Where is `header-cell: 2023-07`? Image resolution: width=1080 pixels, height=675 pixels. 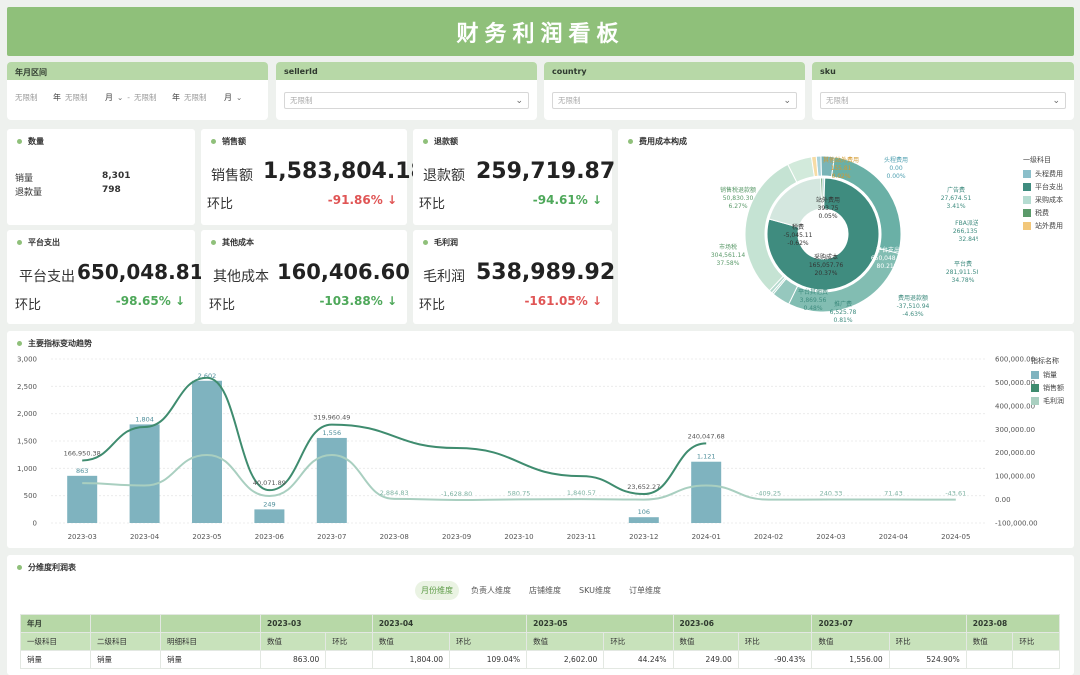 header-cell: 2023-07 is located at coordinates (889, 623).